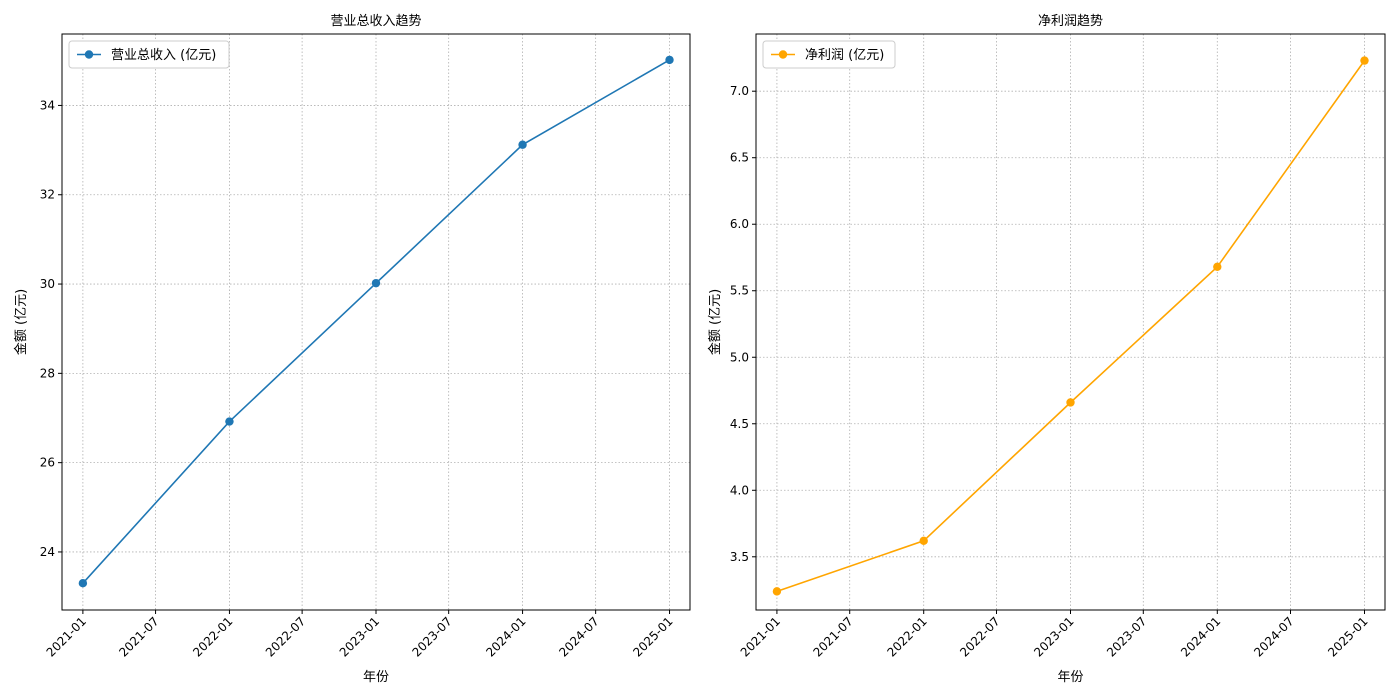 This screenshot has width=1400, height=700. I want to click on y-tick-label: 3.5, so click(739, 557).